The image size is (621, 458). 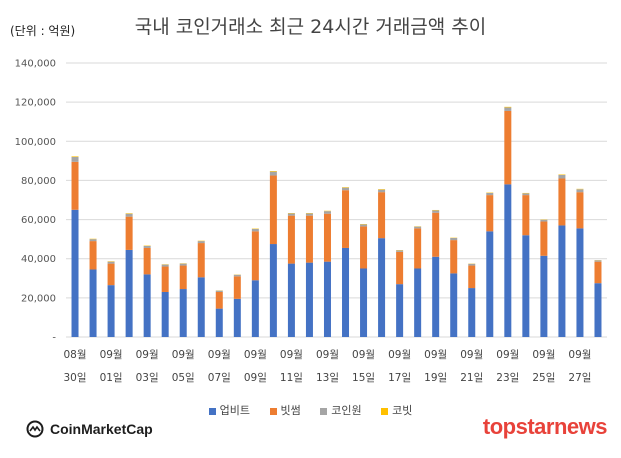 What do you see at coordinates (399, 377) in the screenshot?
I see `x-tick-label-day: 17일` at bounding box center [399, 377].